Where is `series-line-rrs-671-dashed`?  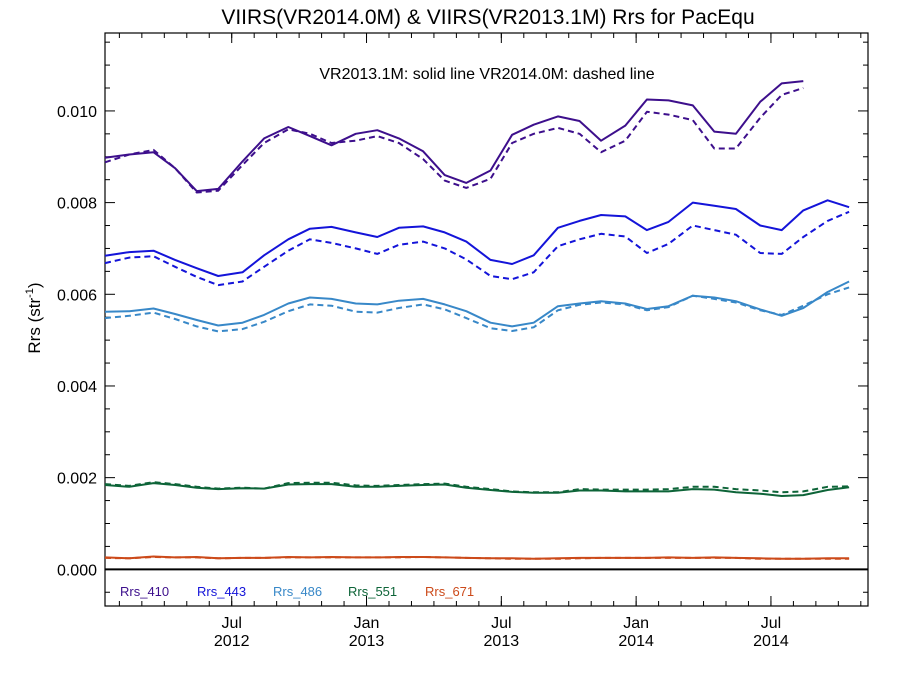 series-line-rrs-671-dashed is located at coordinates (477, 558).